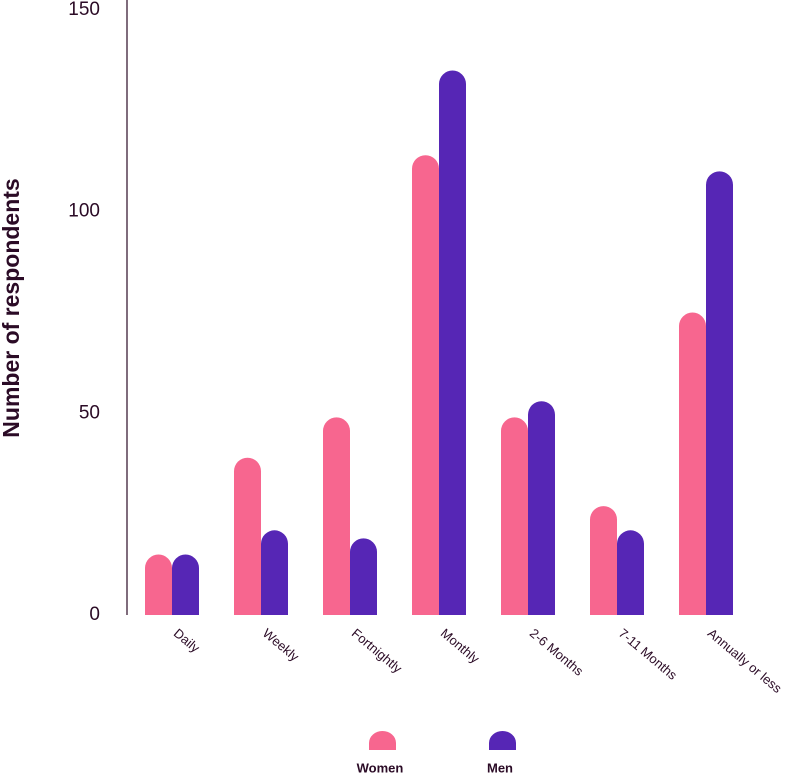 This screenshot has width=811, height=780. I want to click on x-tick-label: Weekly, so click(281, 644).